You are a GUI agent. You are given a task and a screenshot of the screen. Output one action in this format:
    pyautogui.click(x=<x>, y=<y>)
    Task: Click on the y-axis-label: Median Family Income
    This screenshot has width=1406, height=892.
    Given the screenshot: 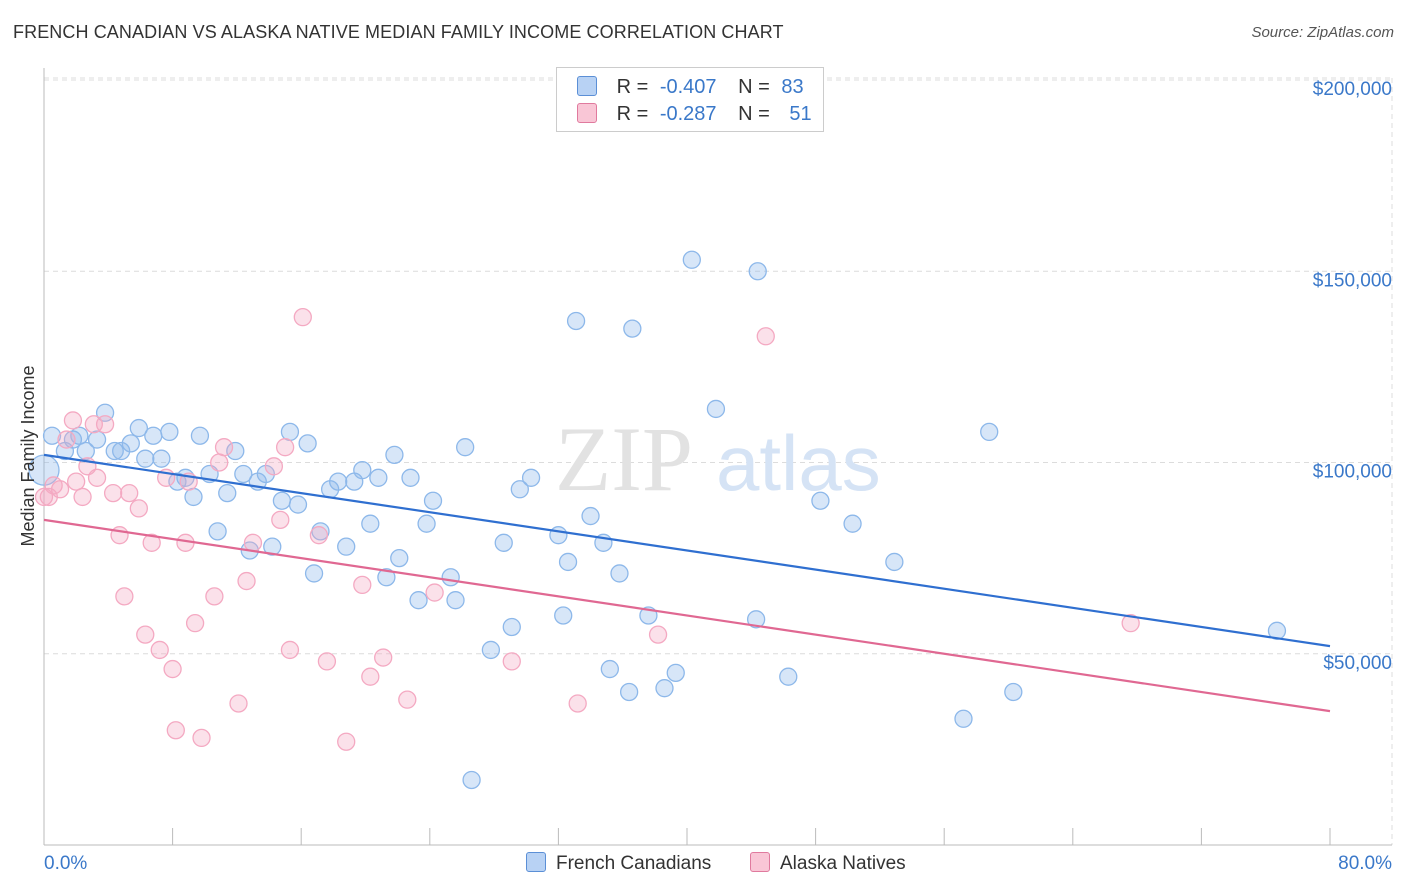 What is the action you would take?
    pyautogui.click(x=28, y=455)
    